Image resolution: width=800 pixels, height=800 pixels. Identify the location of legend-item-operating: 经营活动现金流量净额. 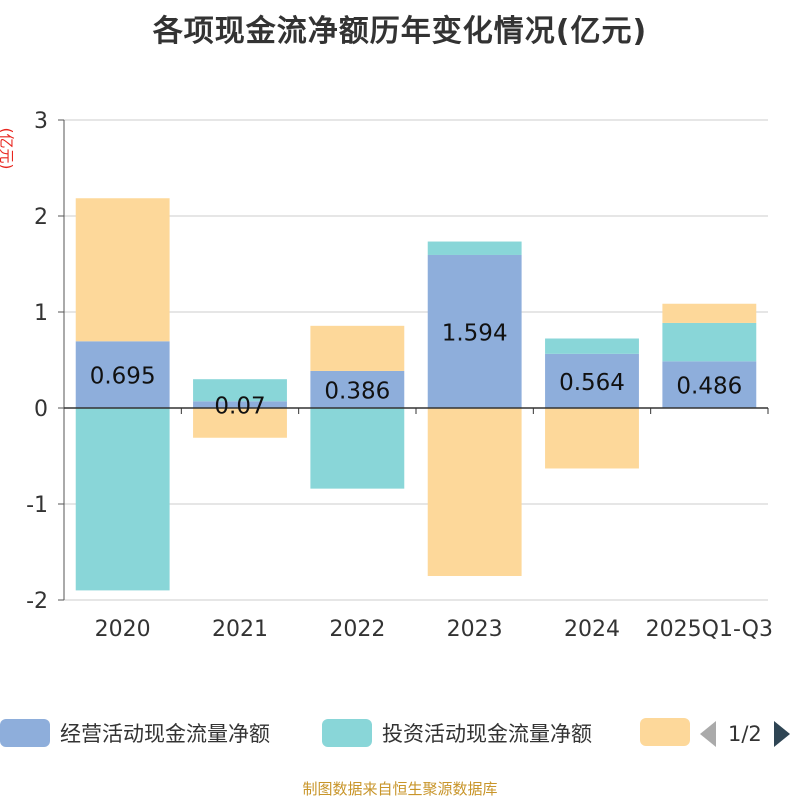
(135, 733).